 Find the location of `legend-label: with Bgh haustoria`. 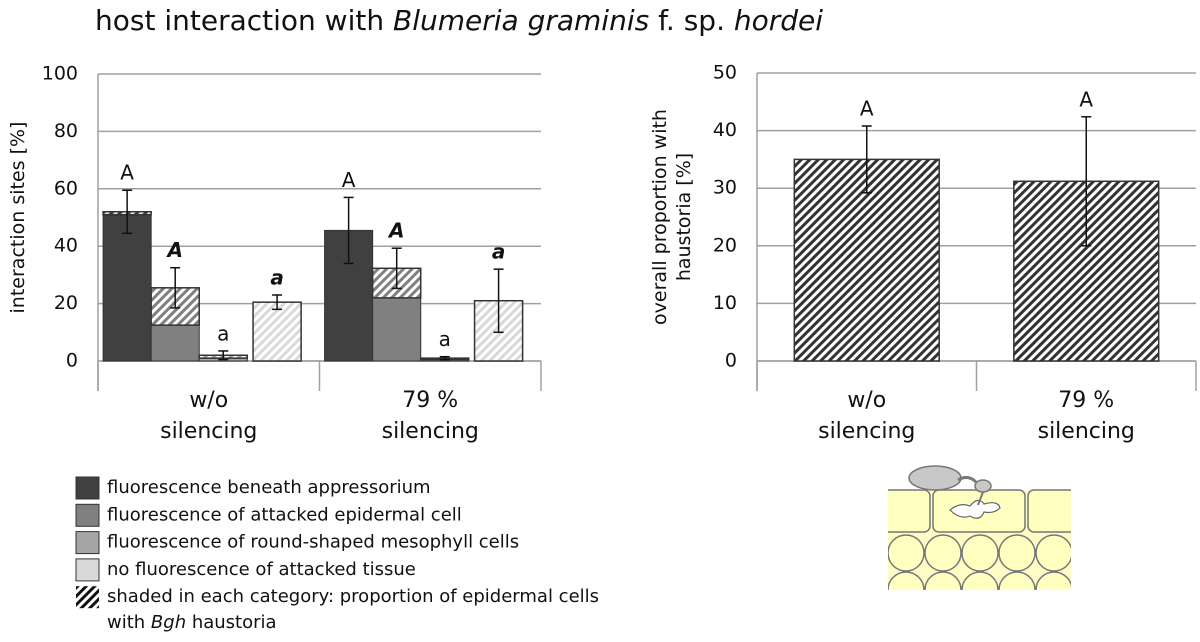

legend-label: with Bgh haustoria is located at coordinates (192, 622).